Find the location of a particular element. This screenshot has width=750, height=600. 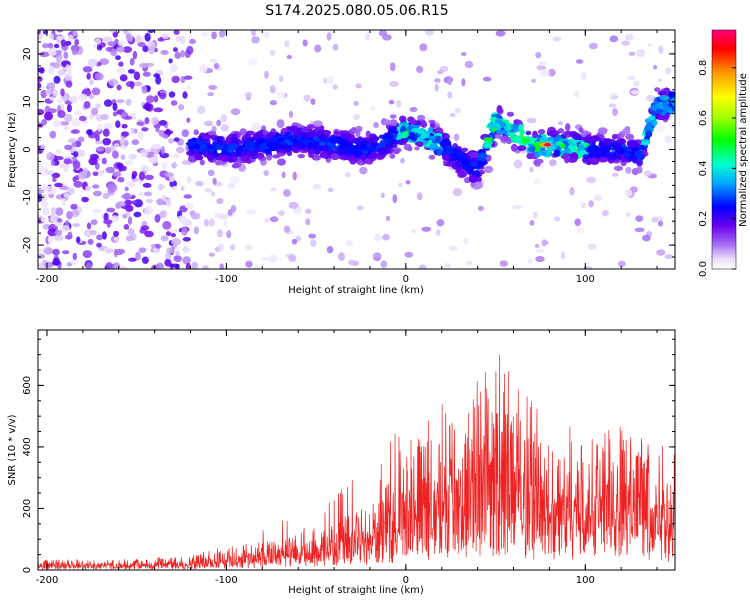

snr-y-label: SNR (10 * v/v) is located at coordinates (12, 449).